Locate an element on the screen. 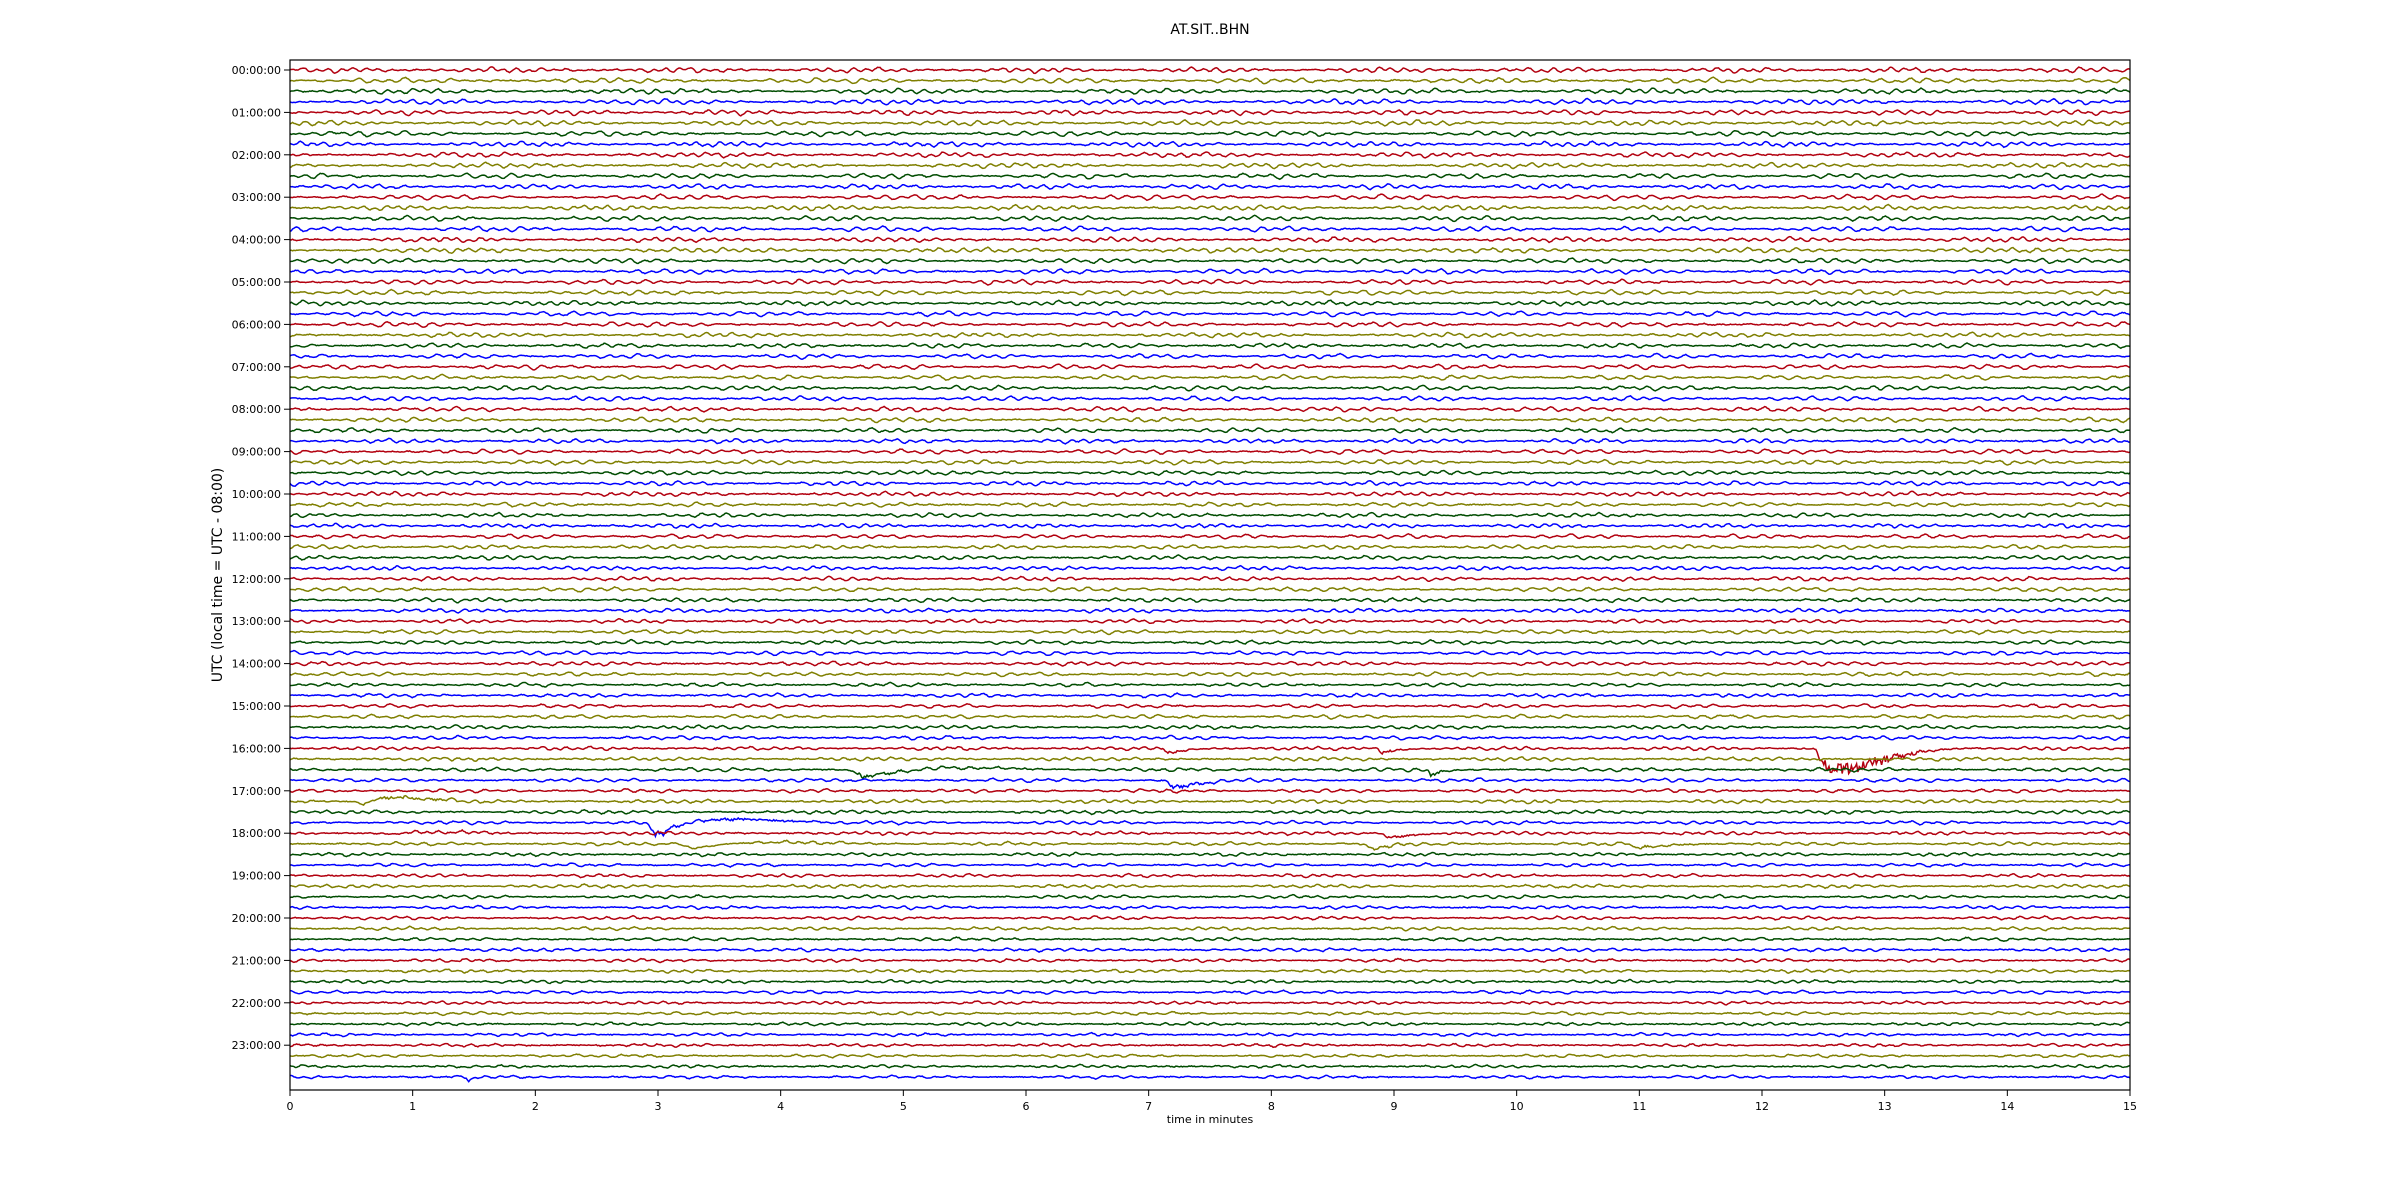 The height and width of the screenshot is (1200, 2400). y-tick-label-13: 13:00:00 is located at coordinates (256, 621).